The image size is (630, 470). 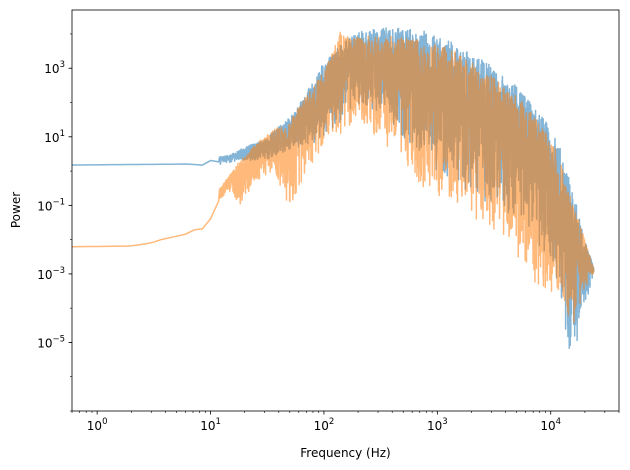 What do you see at coordinates (97, 425) in the screenshot?
I see `x-tick-label: 10⁰` at bounding box center [97, 425].